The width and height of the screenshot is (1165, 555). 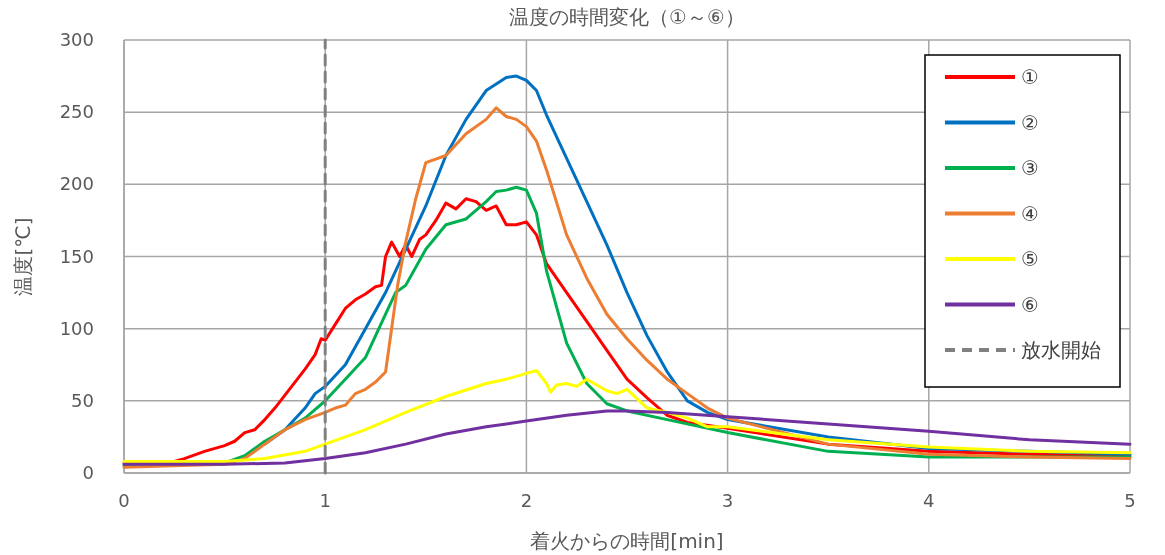 What do you see at coordinates (76, 256) in the screenshot?
I see `y-tick-label: 150` at bounding box center [76, 256].